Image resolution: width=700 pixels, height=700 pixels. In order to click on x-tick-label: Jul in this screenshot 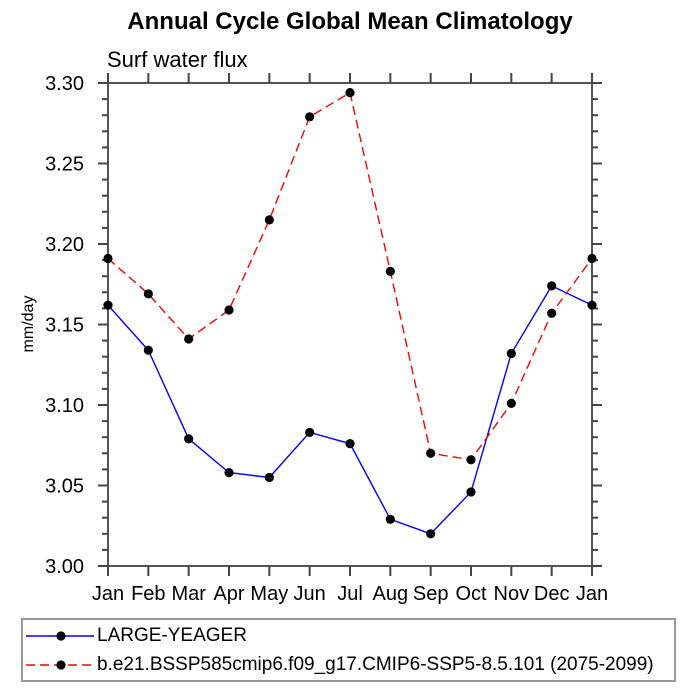, I will do `click(350, 594)`.